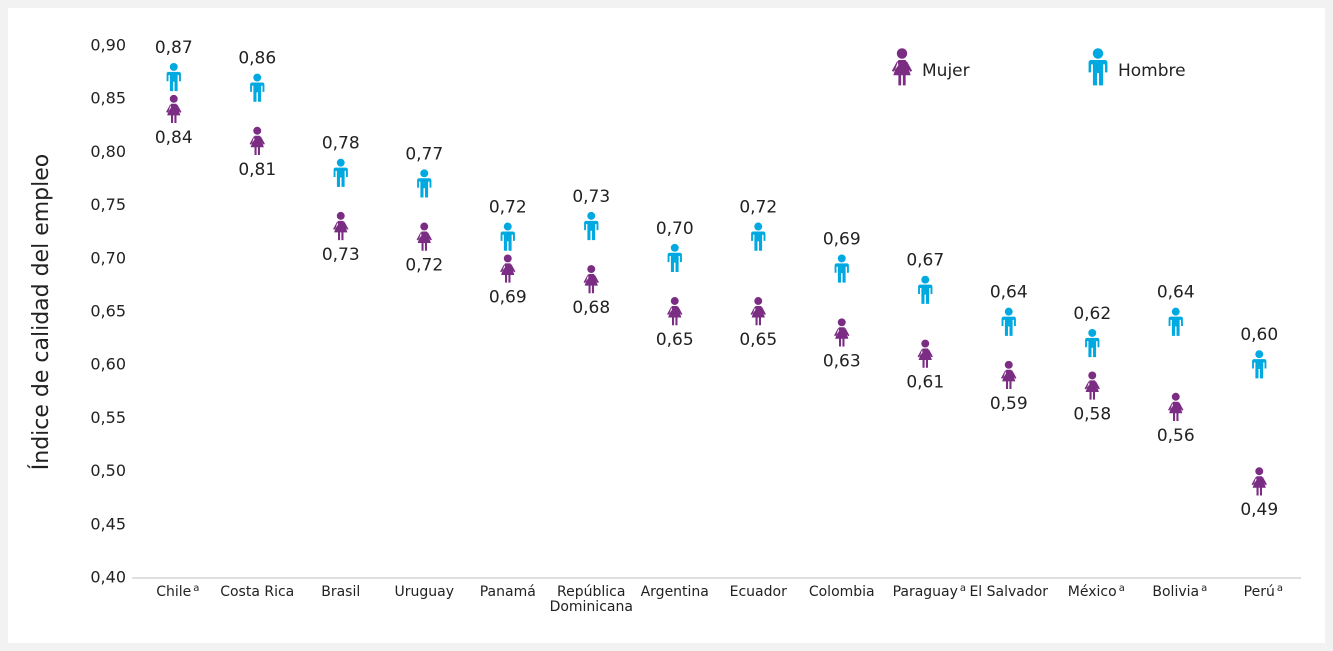 This screenshot has height=651, width=1333. What do you see at coordinates (1259, 335) in the screenshot?
I see `data-label: 0,60` at bounding box center [1259, 335].